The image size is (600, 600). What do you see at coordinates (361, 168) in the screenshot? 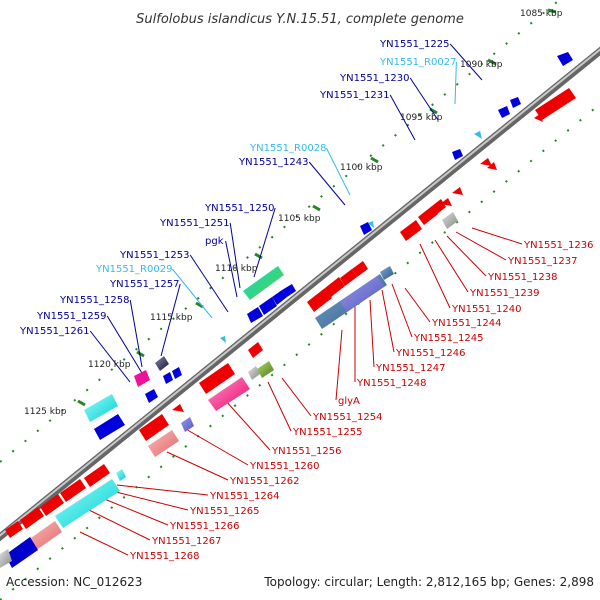
I see `tick-label: 1100 kbp` at bounding box center [361, 168].